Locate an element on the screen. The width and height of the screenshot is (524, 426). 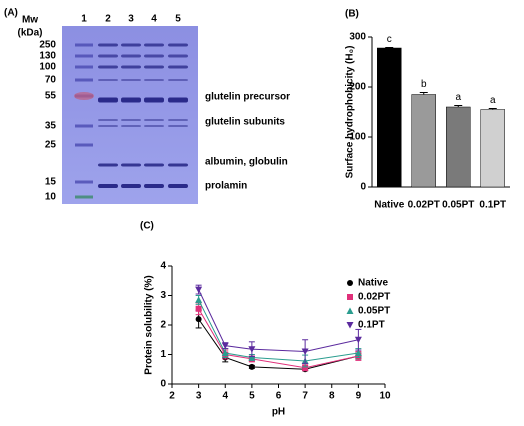
x-tick-label: 10 is located at coordinates (385, 396).